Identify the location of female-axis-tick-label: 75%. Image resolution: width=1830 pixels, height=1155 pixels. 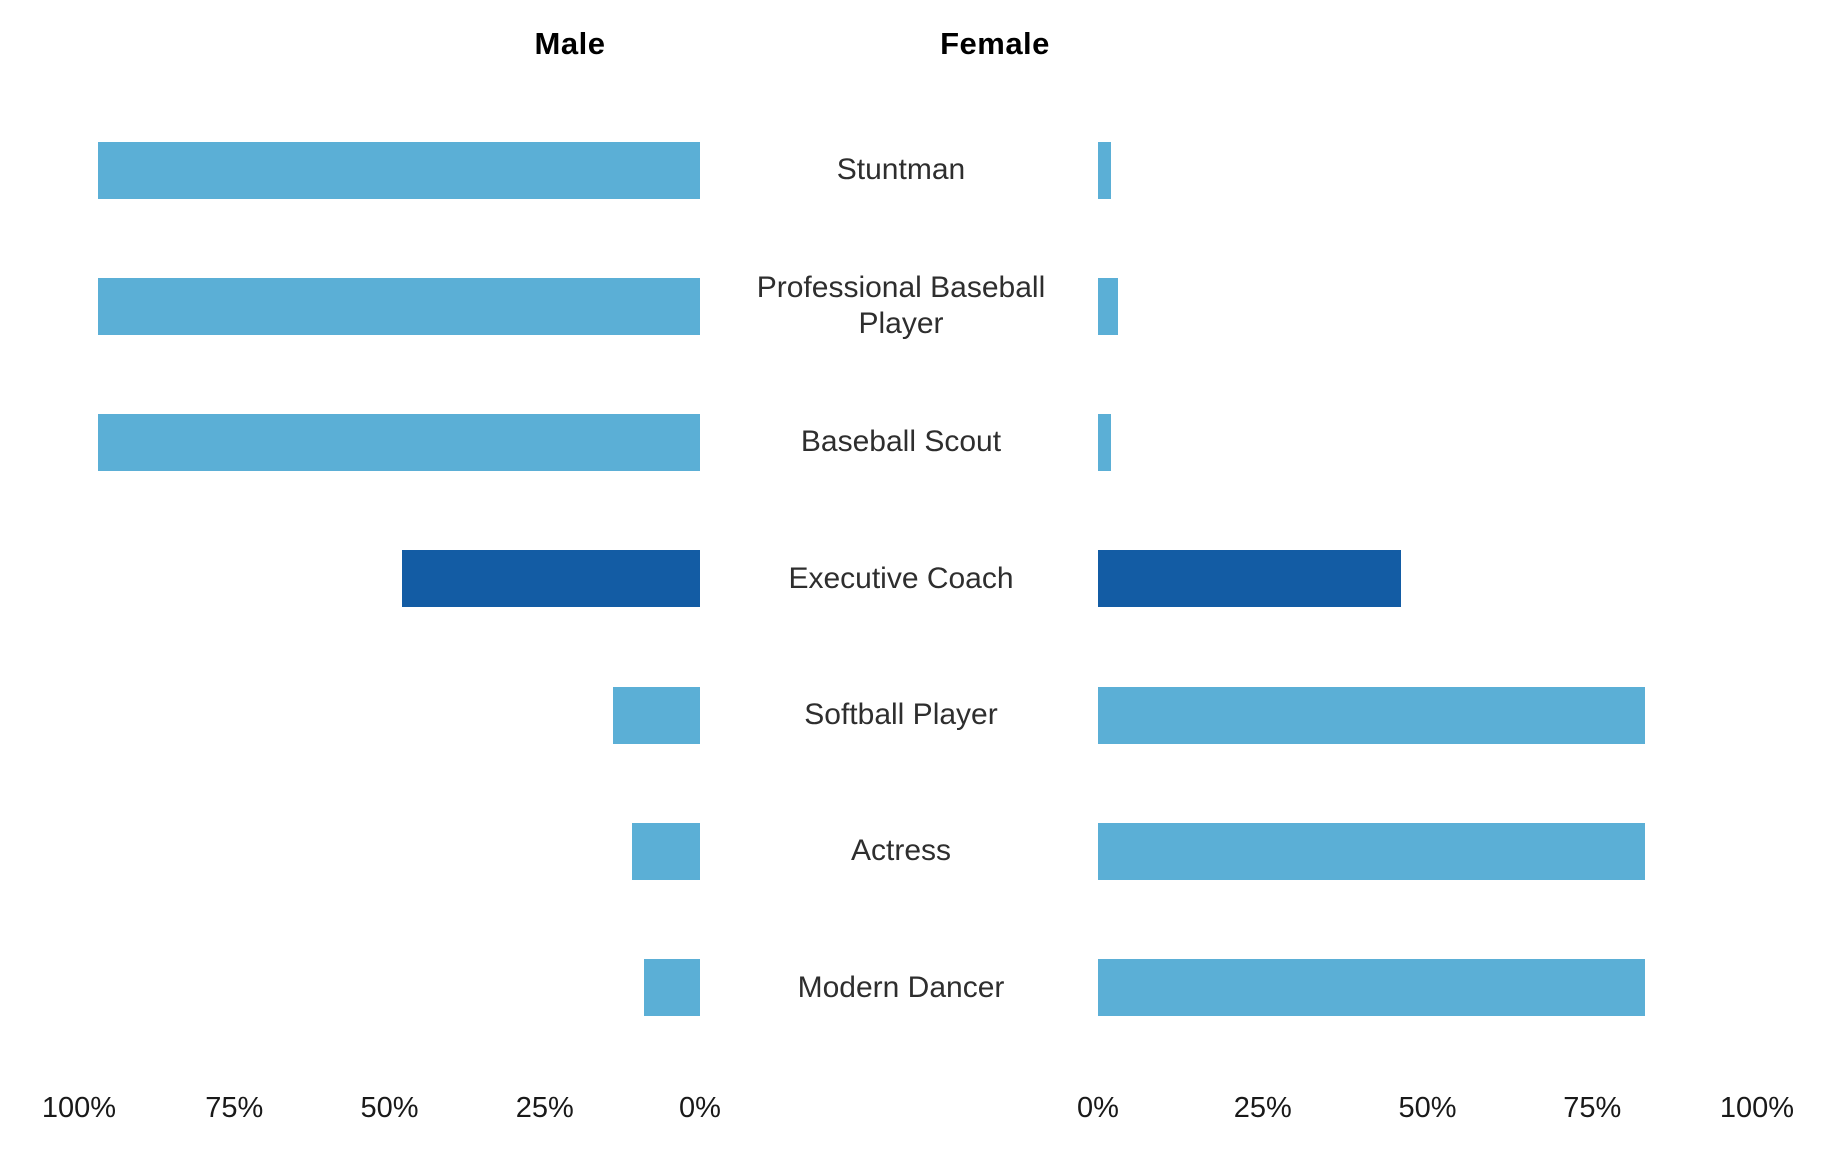
(1592, 1108).